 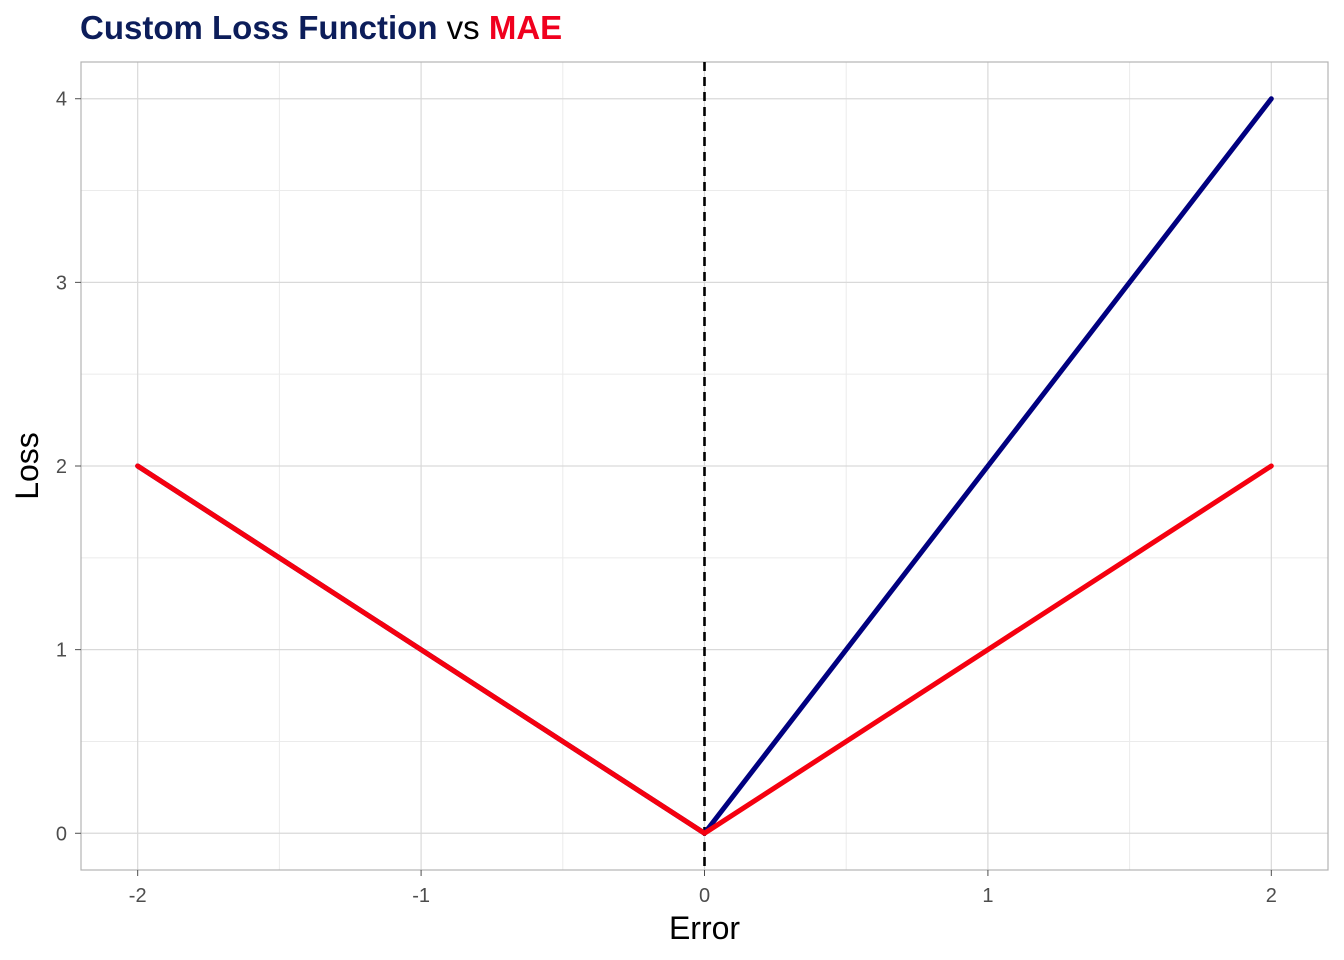 What do you see at coordinates (463, 27) in the screenshot?
I see `title-vs: vs` at bounding box center [463, 27].